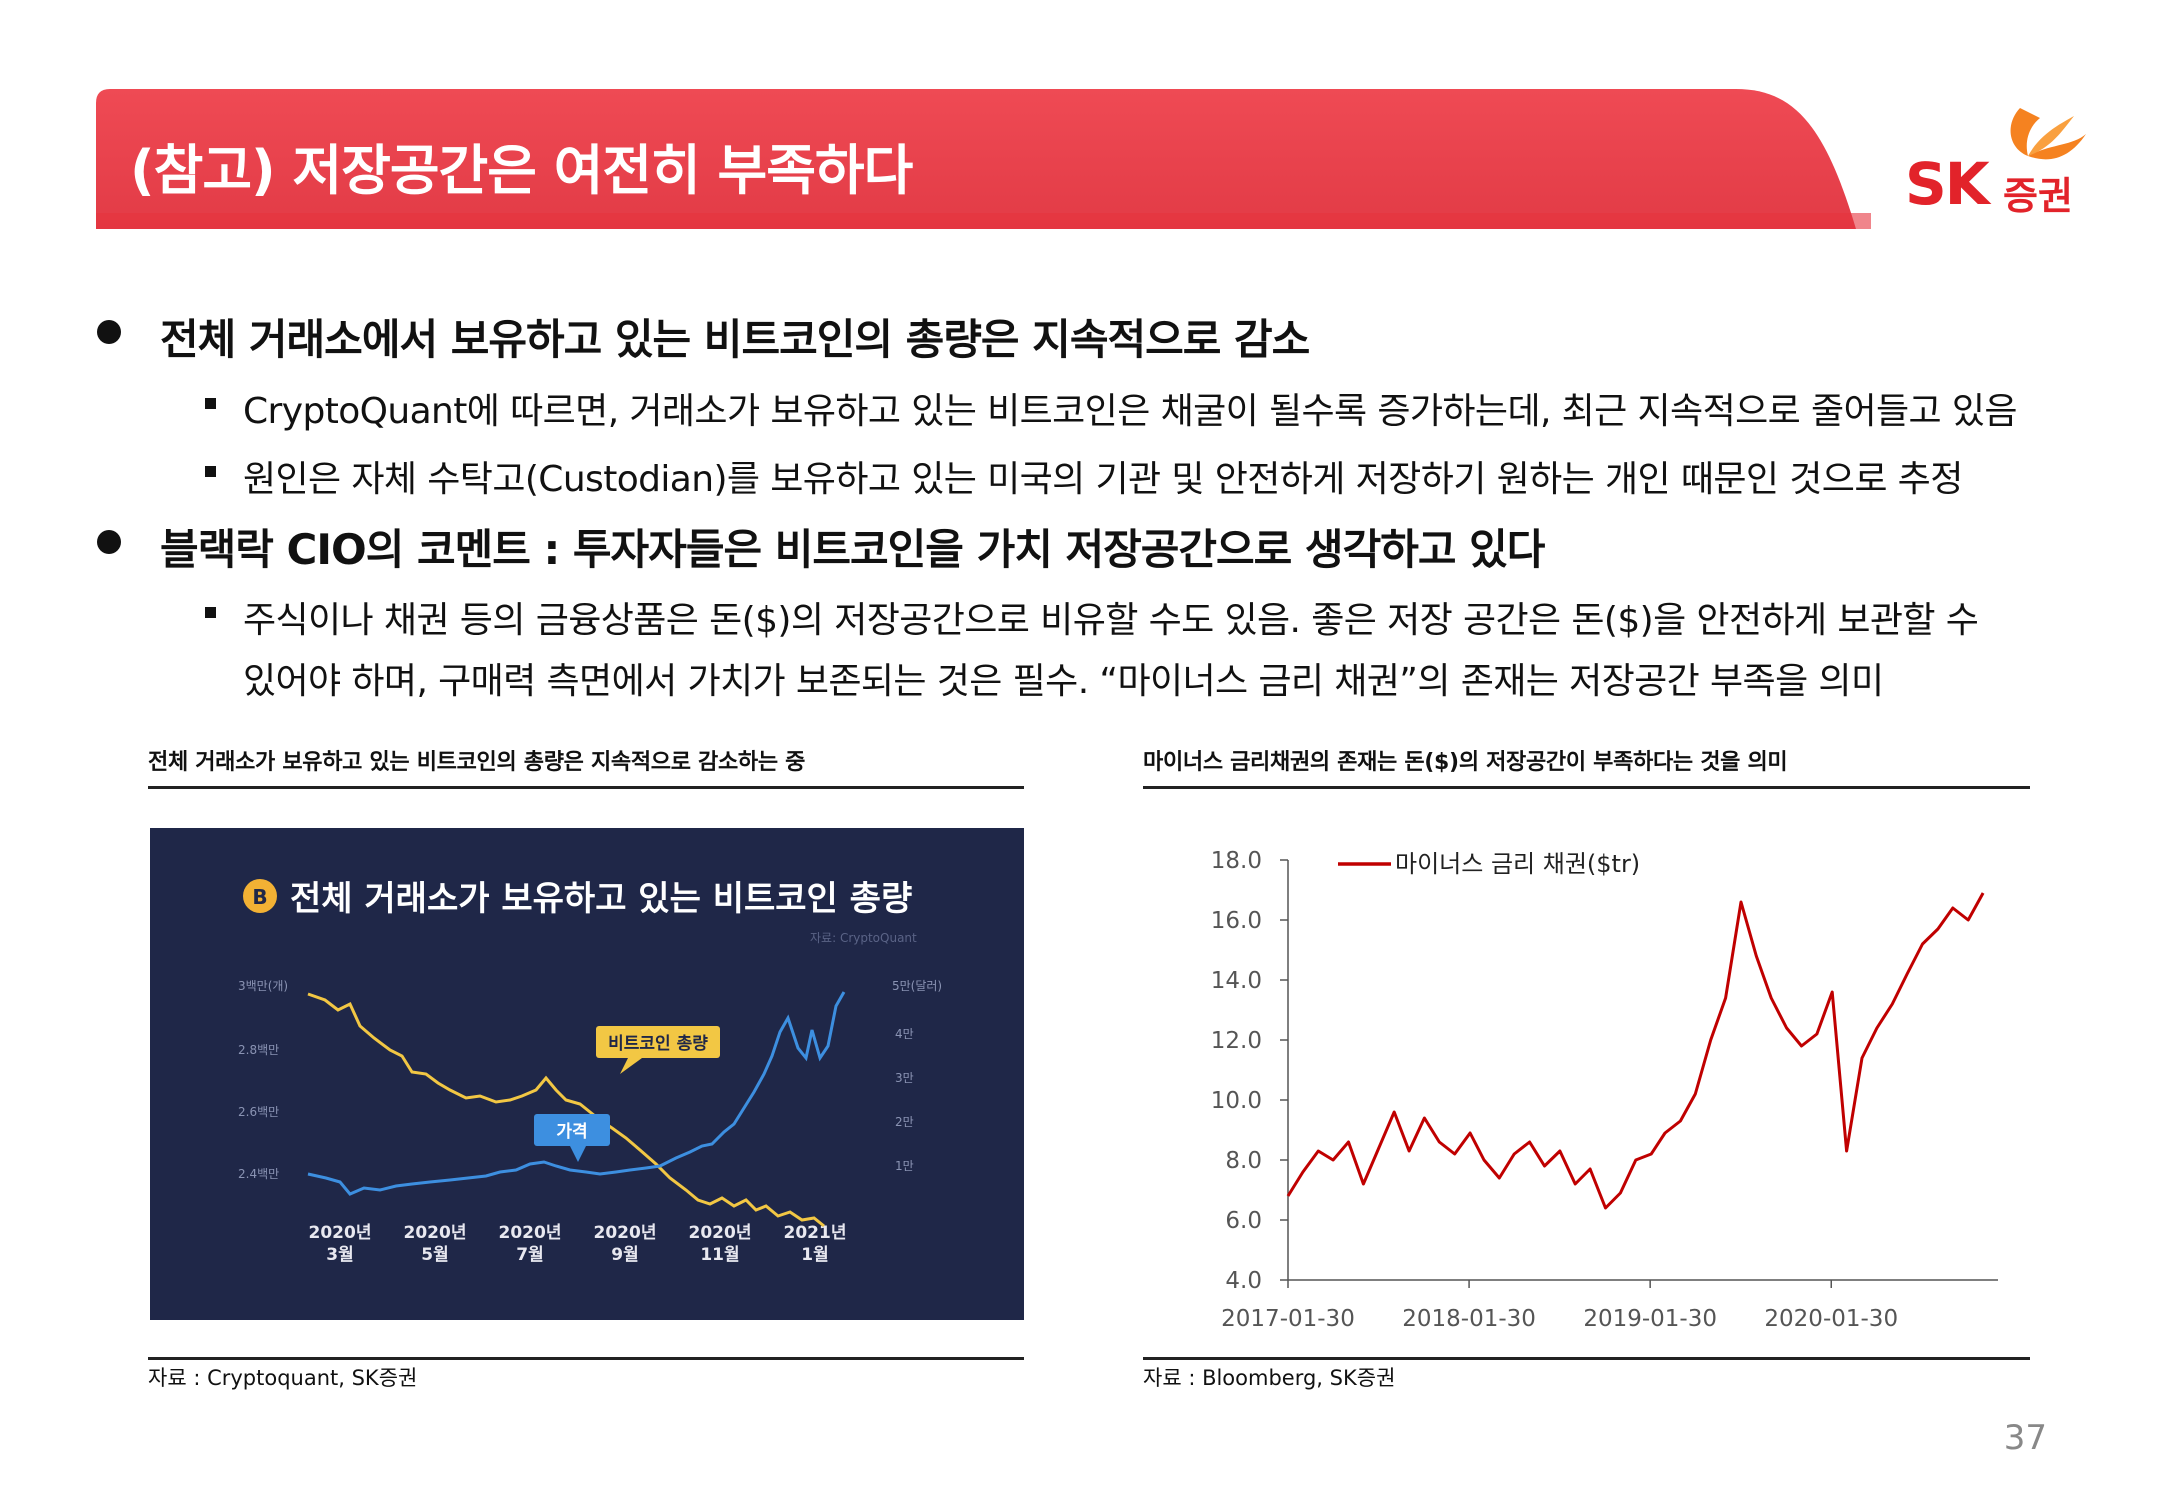 This screenshot has width=2167, height=1500. I want to click on page-number: 37, so click(2025, 1438).